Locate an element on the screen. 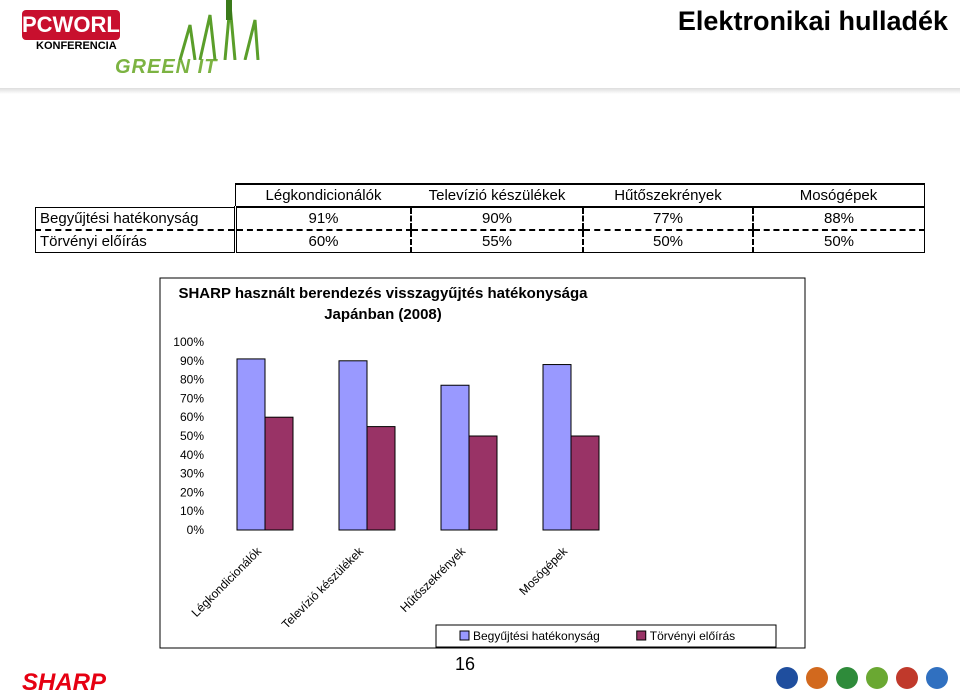 The image size is (960, 695). y-tick-label: 10% is located at coordinates (192, 511).